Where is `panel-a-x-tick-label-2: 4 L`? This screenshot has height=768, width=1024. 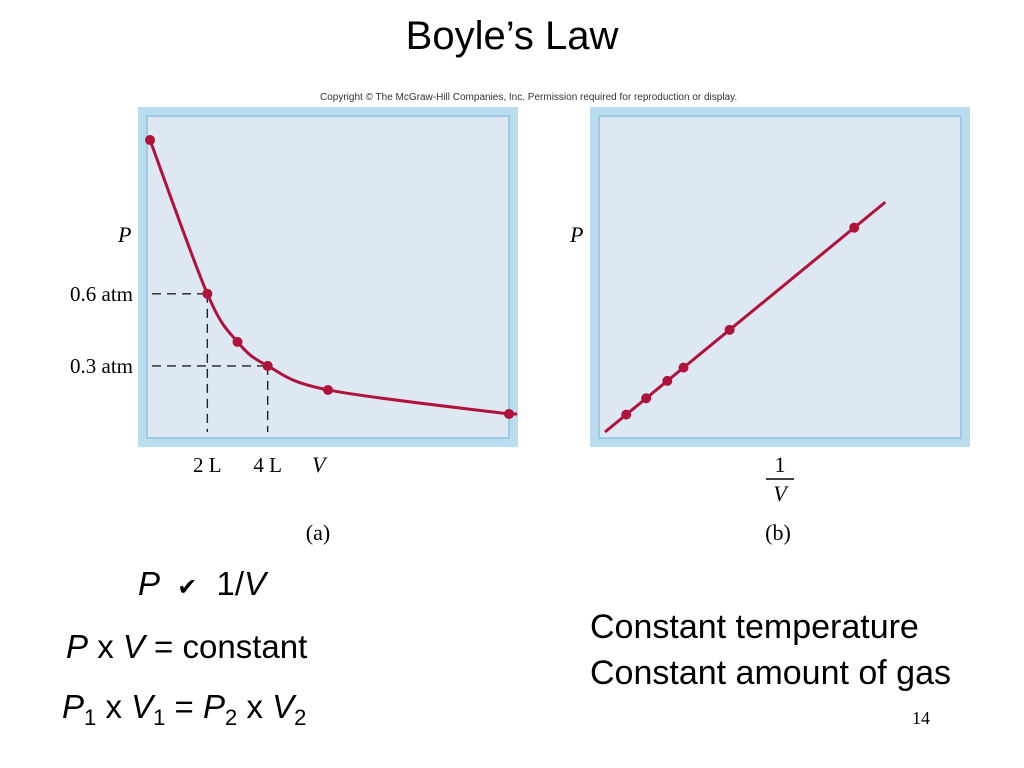
panel-a-x-tick-label-2: 4 L is located at coordinates (267, 465).